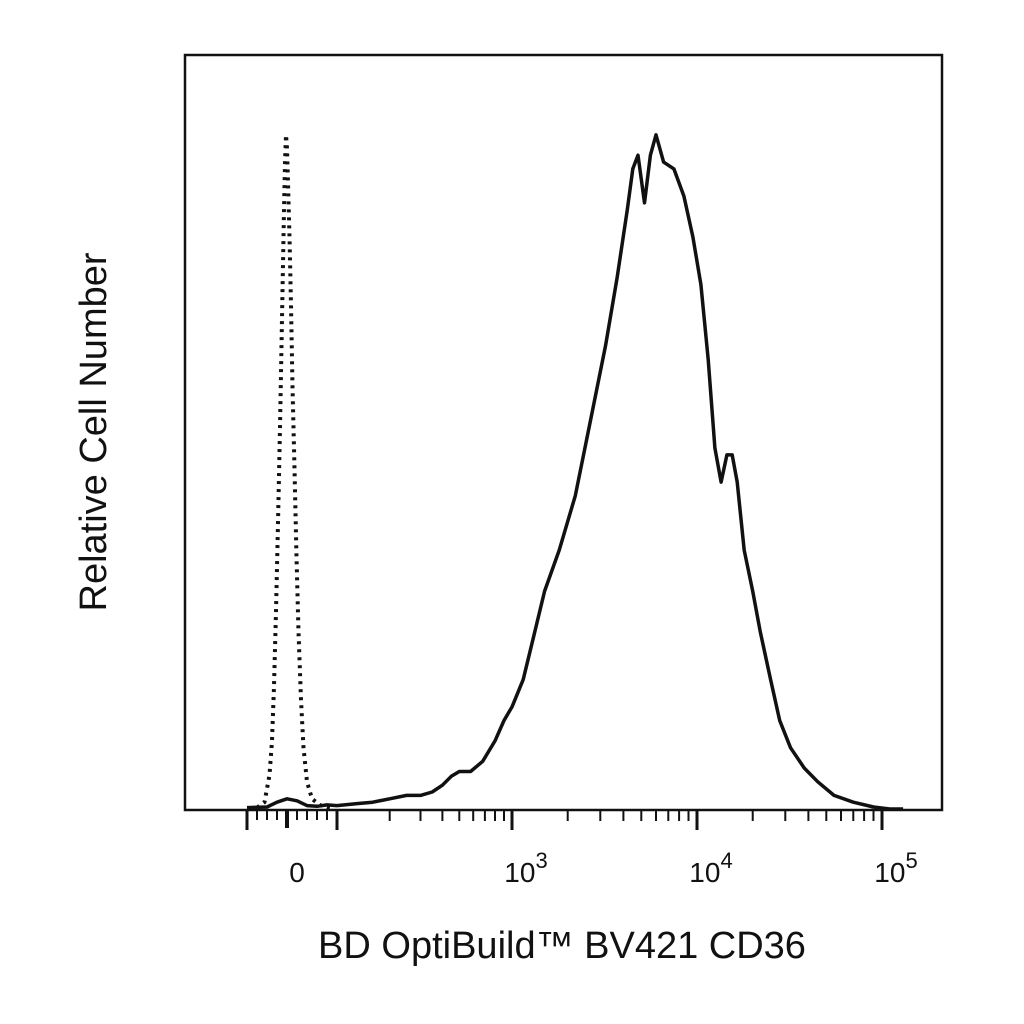 Image resolution: width=1024 pixels, height=1024 pixels. What do you see at coordinates (94, 431) in the screenshot?
I see `y-axis-label: Relative Cell Number` at bounding box center [94, 431].